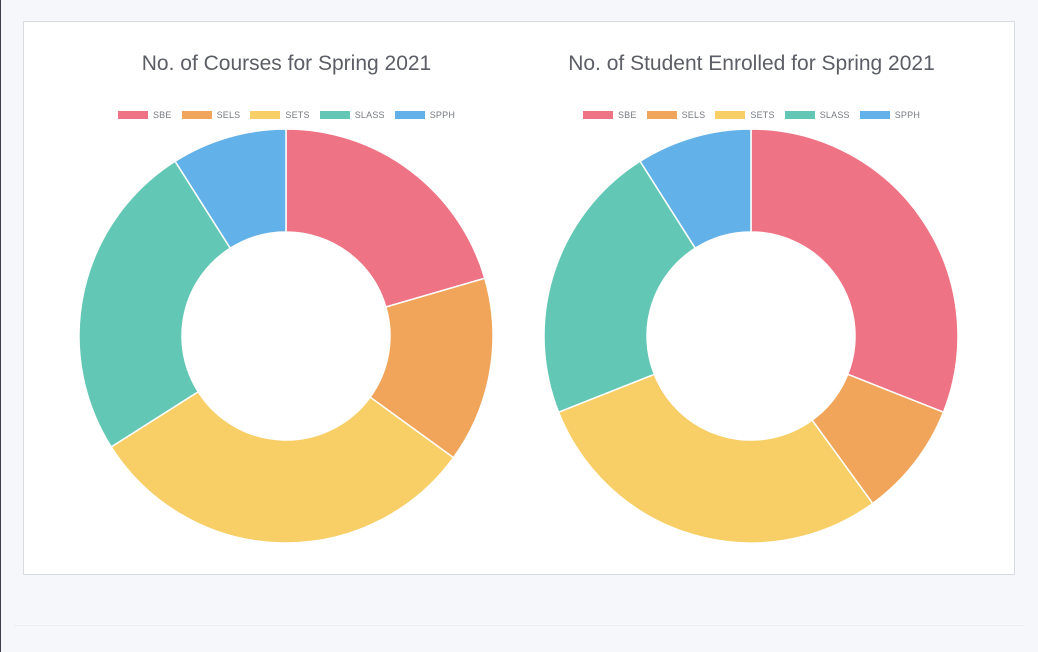 This screenshot has height=652, width=1038. What do you see at coordinates (519, 625) in the screenshot?
I see `footer-divider` at bounding box center [519, 625].